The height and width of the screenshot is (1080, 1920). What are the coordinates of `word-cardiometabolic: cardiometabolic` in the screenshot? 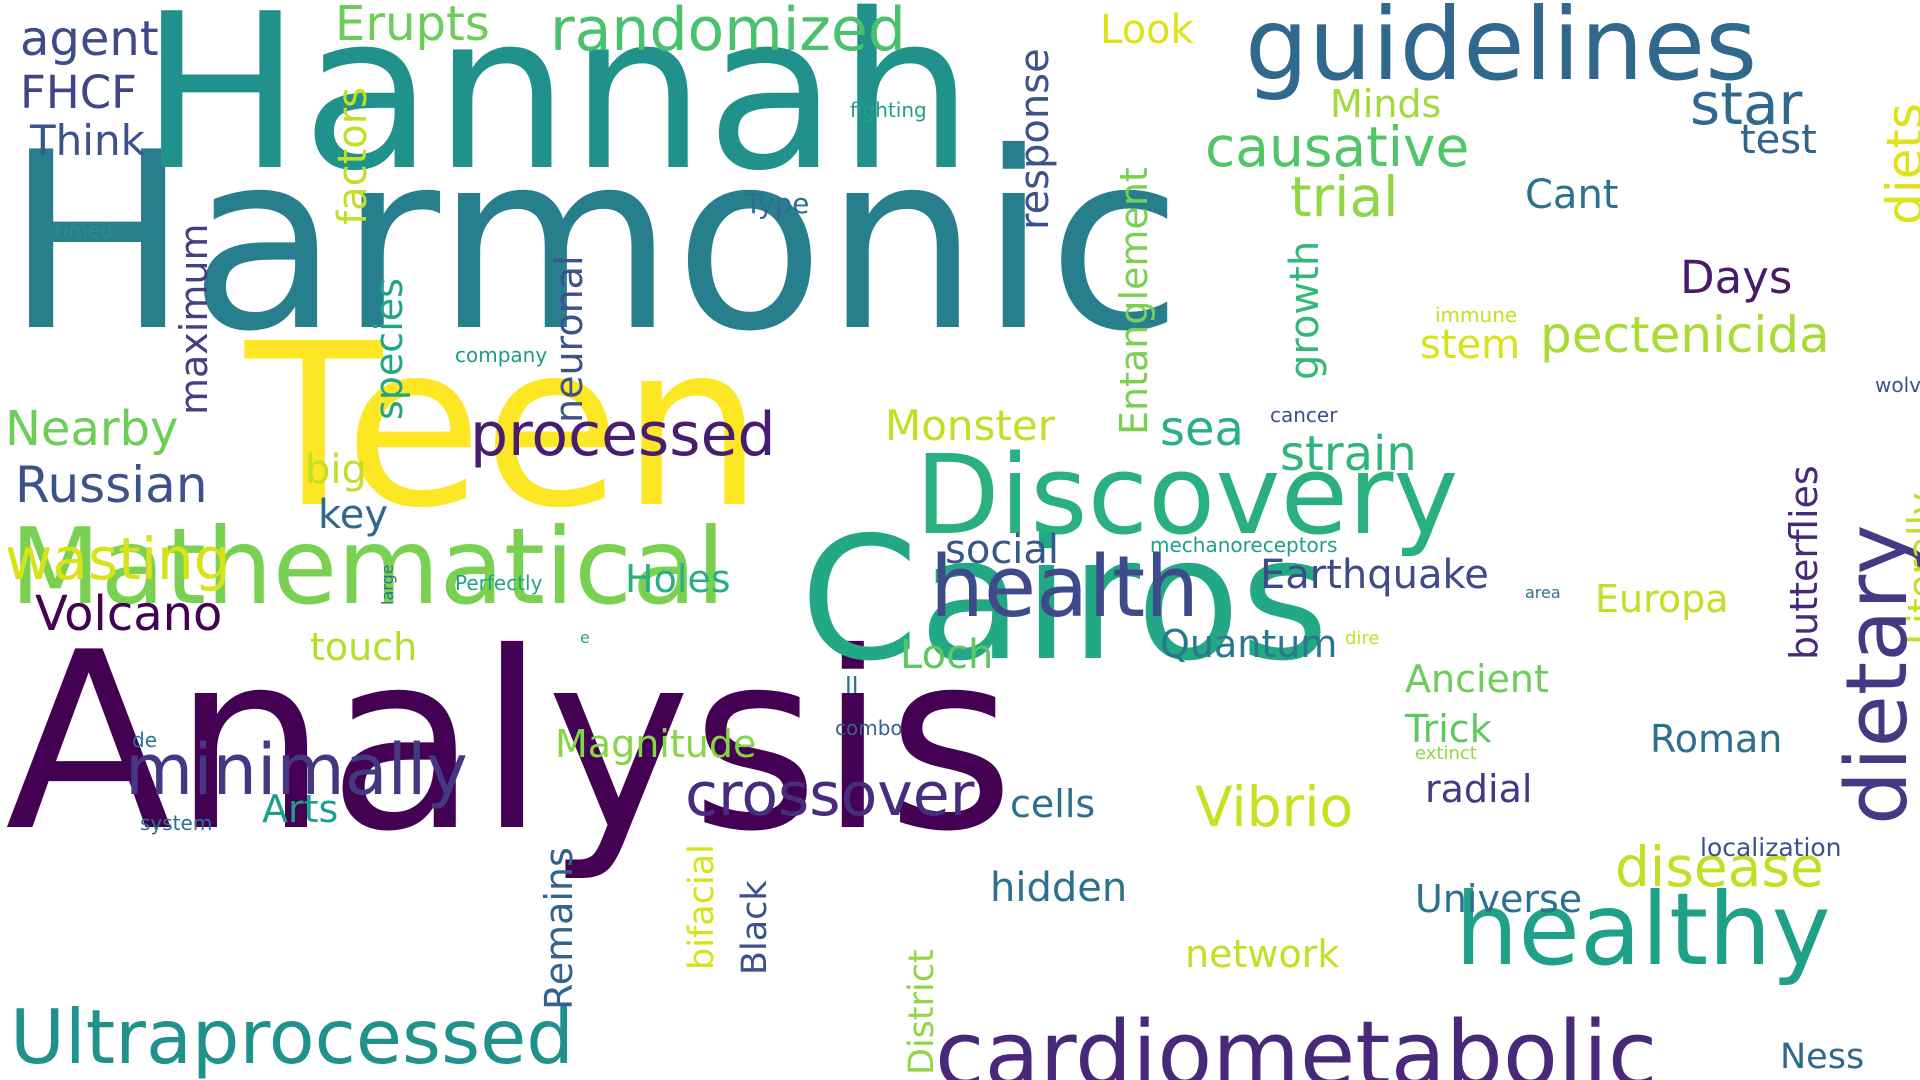 It's located at (1296, 1041).